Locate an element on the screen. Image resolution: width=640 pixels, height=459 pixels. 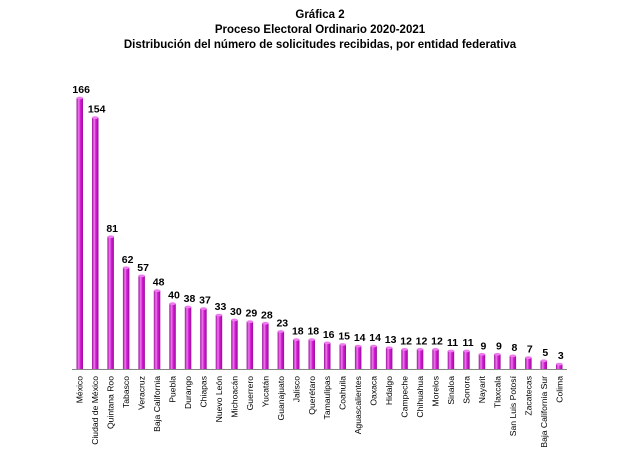
value-label-11: 29 is located at coordinates (252, 314).